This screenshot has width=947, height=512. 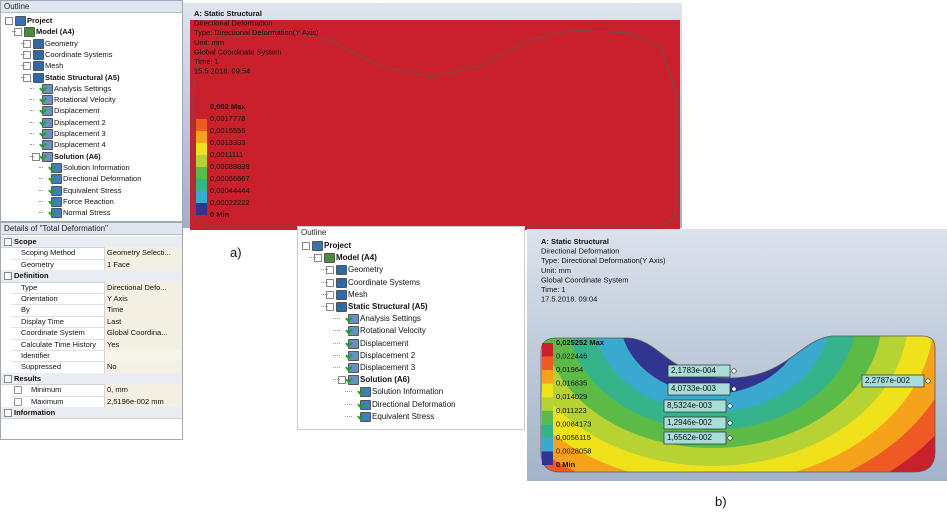 I want to click on legend-label: 0,0084173, so click(x=573, y=423).